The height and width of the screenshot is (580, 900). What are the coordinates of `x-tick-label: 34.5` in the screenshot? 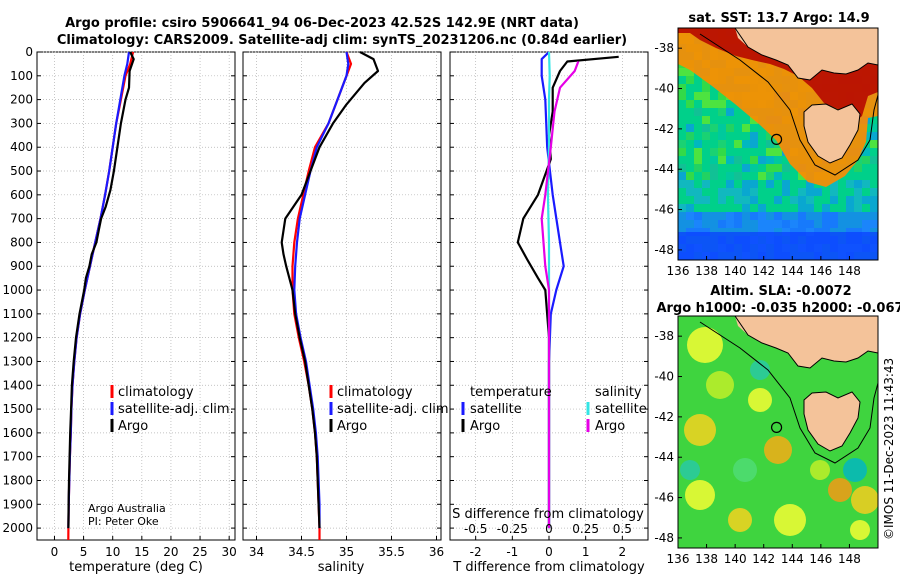 It's located at (301, 552).